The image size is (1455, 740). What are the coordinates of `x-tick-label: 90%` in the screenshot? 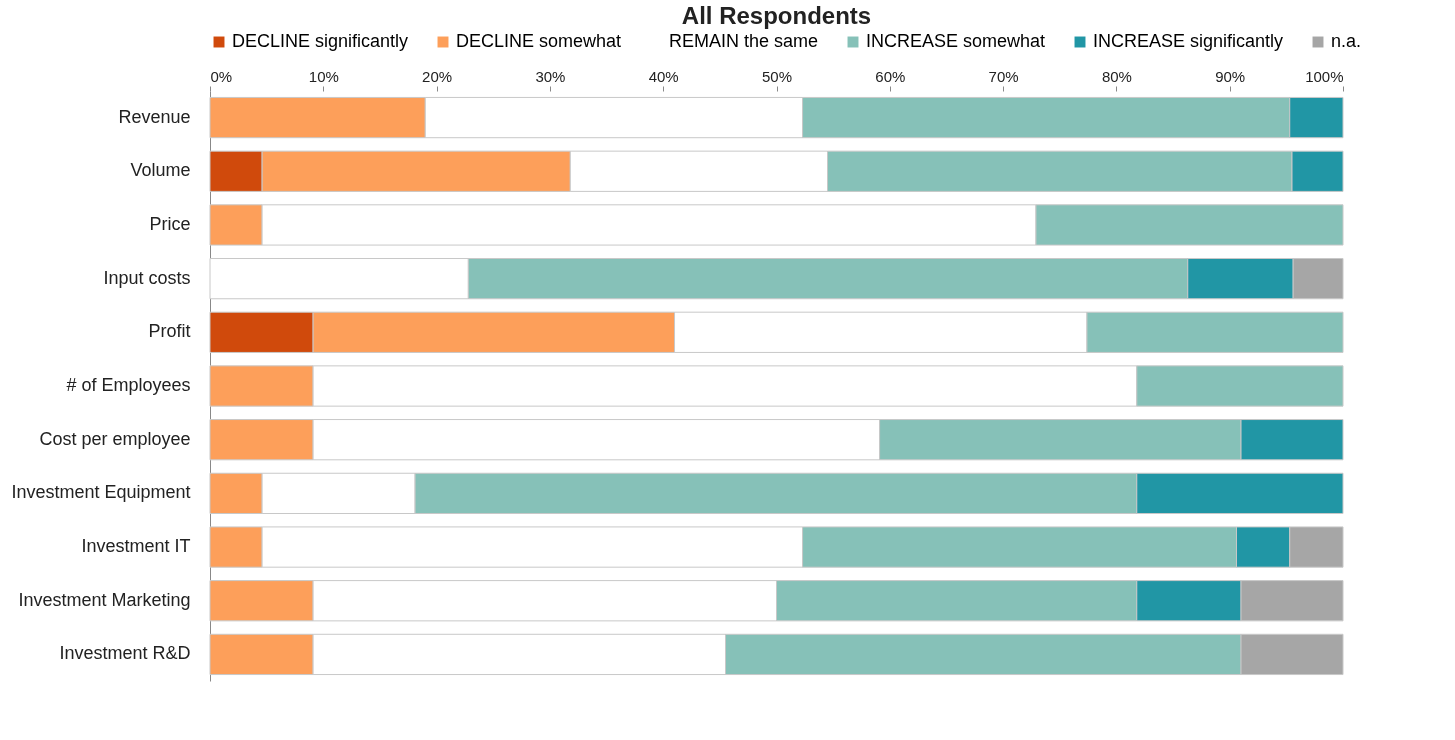 It's located at (1230, 76).